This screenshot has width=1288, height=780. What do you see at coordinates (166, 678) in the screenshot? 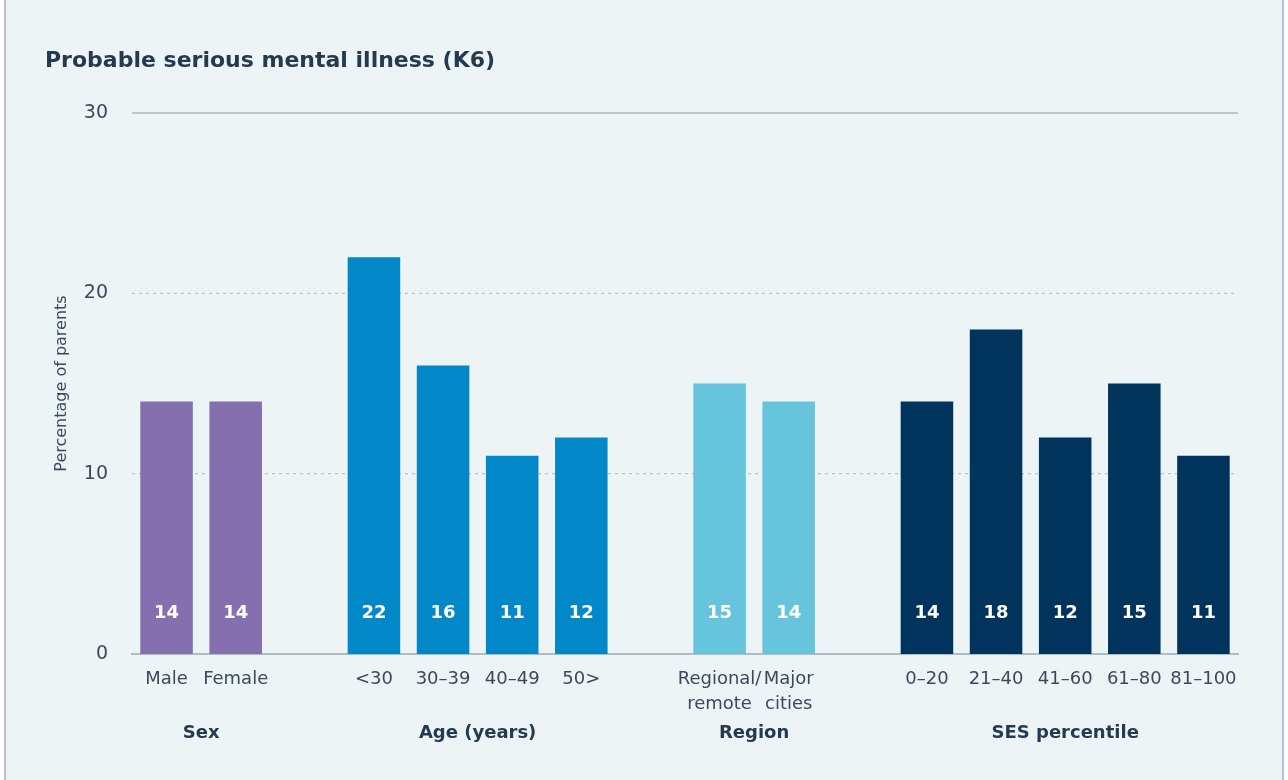
I see `x-tick-label: Male` at bounding box center [166, 678].